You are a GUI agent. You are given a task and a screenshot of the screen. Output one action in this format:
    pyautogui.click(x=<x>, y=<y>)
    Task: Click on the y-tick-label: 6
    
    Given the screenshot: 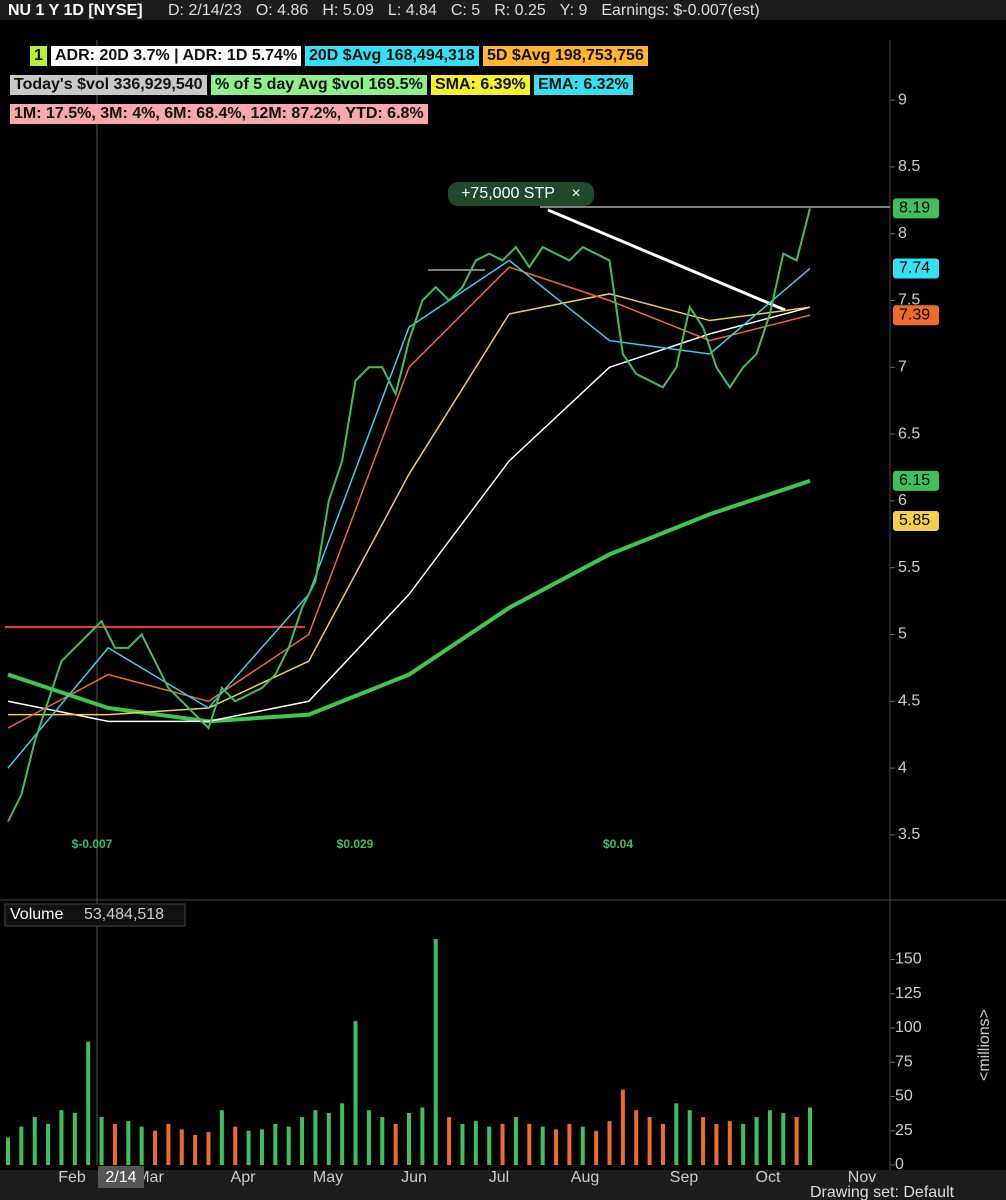 What is the action you would take?
    pyautogui.click(x=902, y=500)
    